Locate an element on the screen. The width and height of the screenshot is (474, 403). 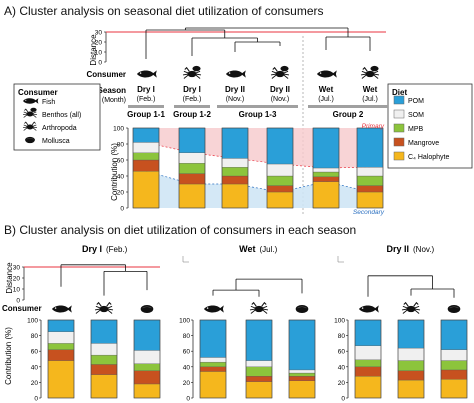
b-bar-2-2-outline is located at coordinates (454, 359).